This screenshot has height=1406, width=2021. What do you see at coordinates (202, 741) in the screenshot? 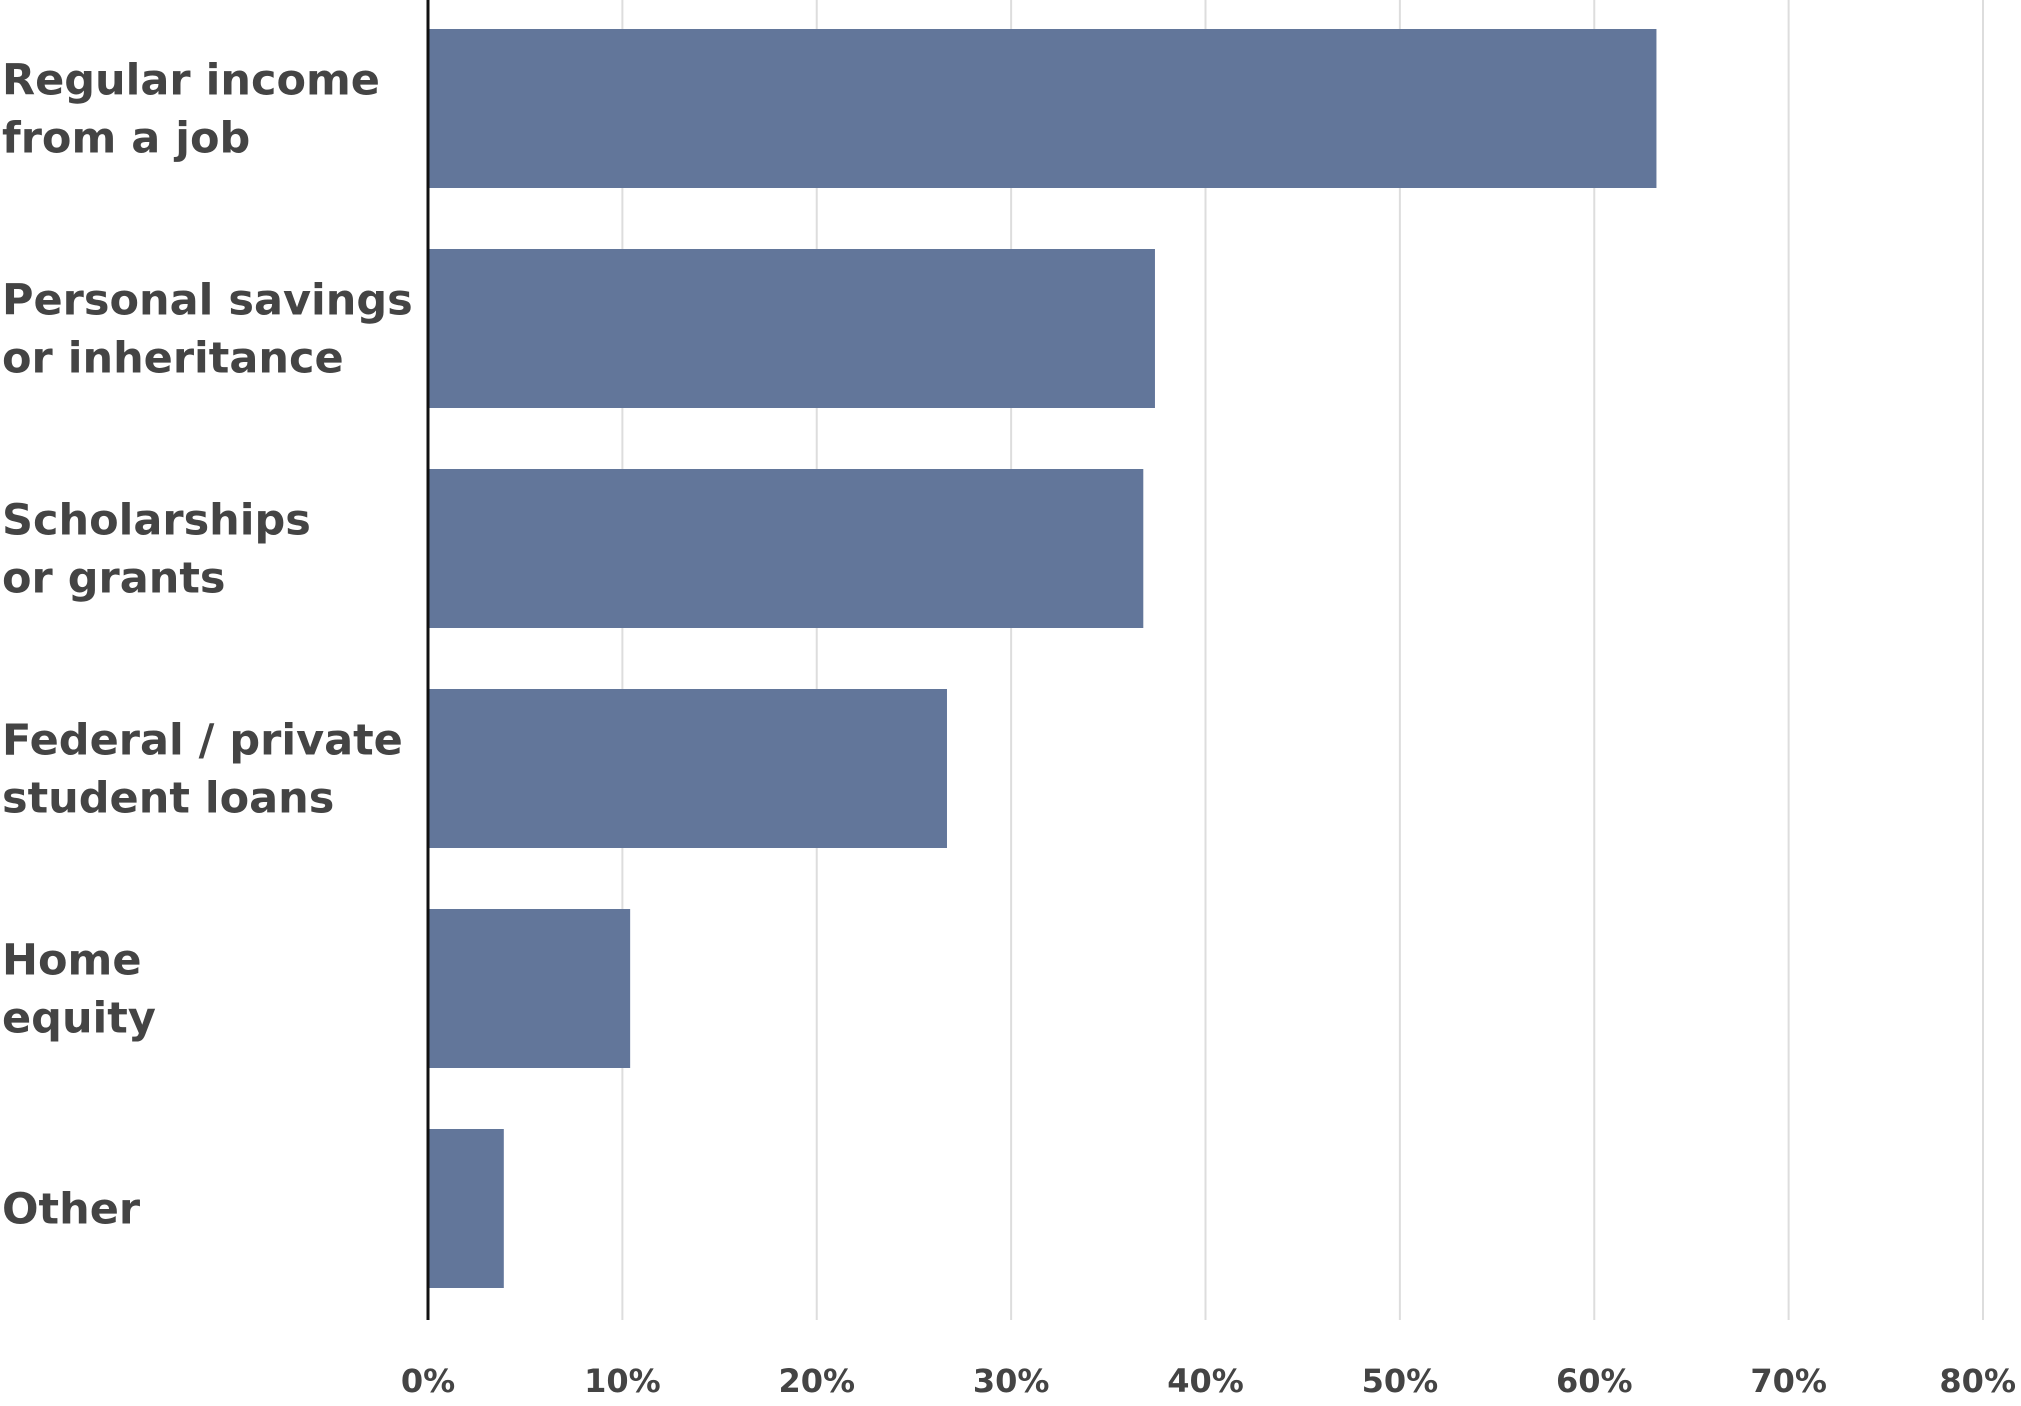
I see `category-label-line: Federal / private` at bounding box center [202, 741].